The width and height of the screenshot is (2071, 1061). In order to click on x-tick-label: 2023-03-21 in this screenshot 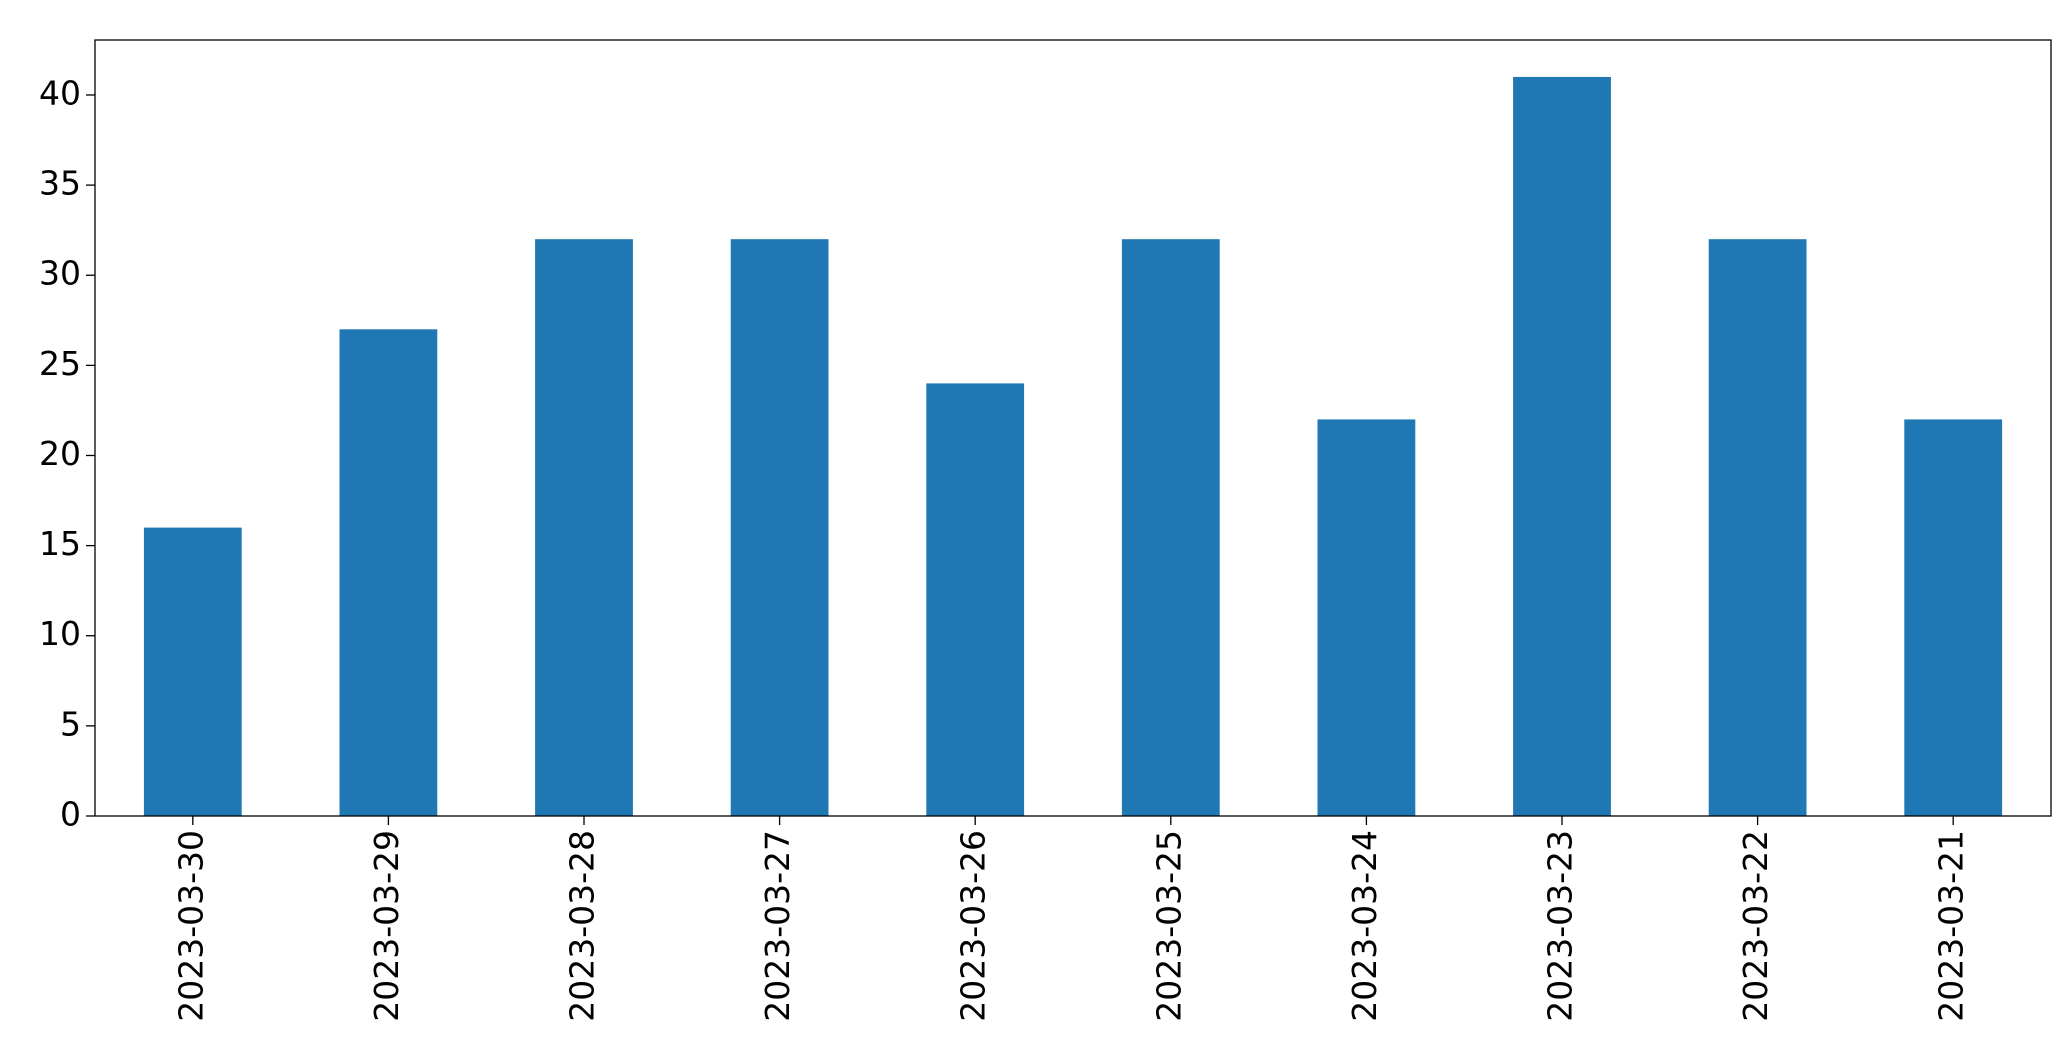, I will do `click(1951, 926)`.